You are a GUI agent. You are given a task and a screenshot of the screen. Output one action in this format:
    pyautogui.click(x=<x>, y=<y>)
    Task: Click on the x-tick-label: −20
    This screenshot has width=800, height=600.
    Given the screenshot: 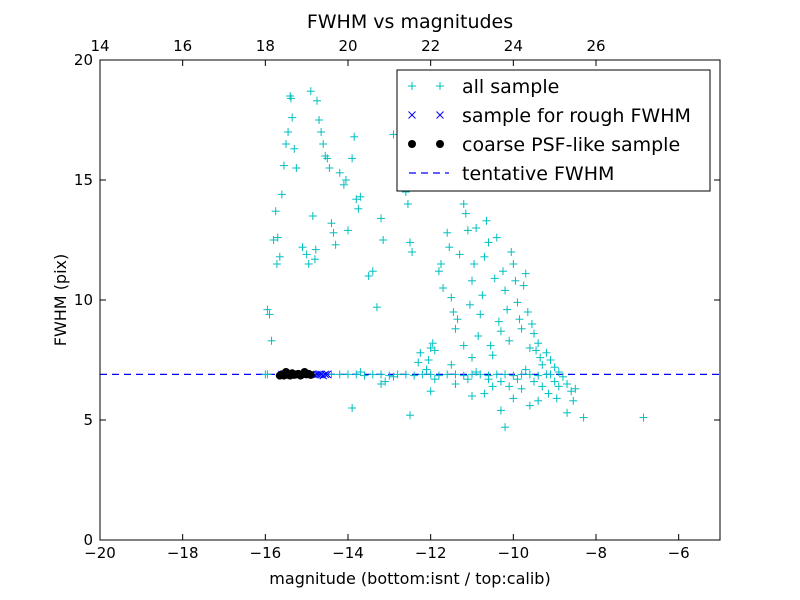 What is the action you would take?
    pyautogui.click(x=100, y=553)
    